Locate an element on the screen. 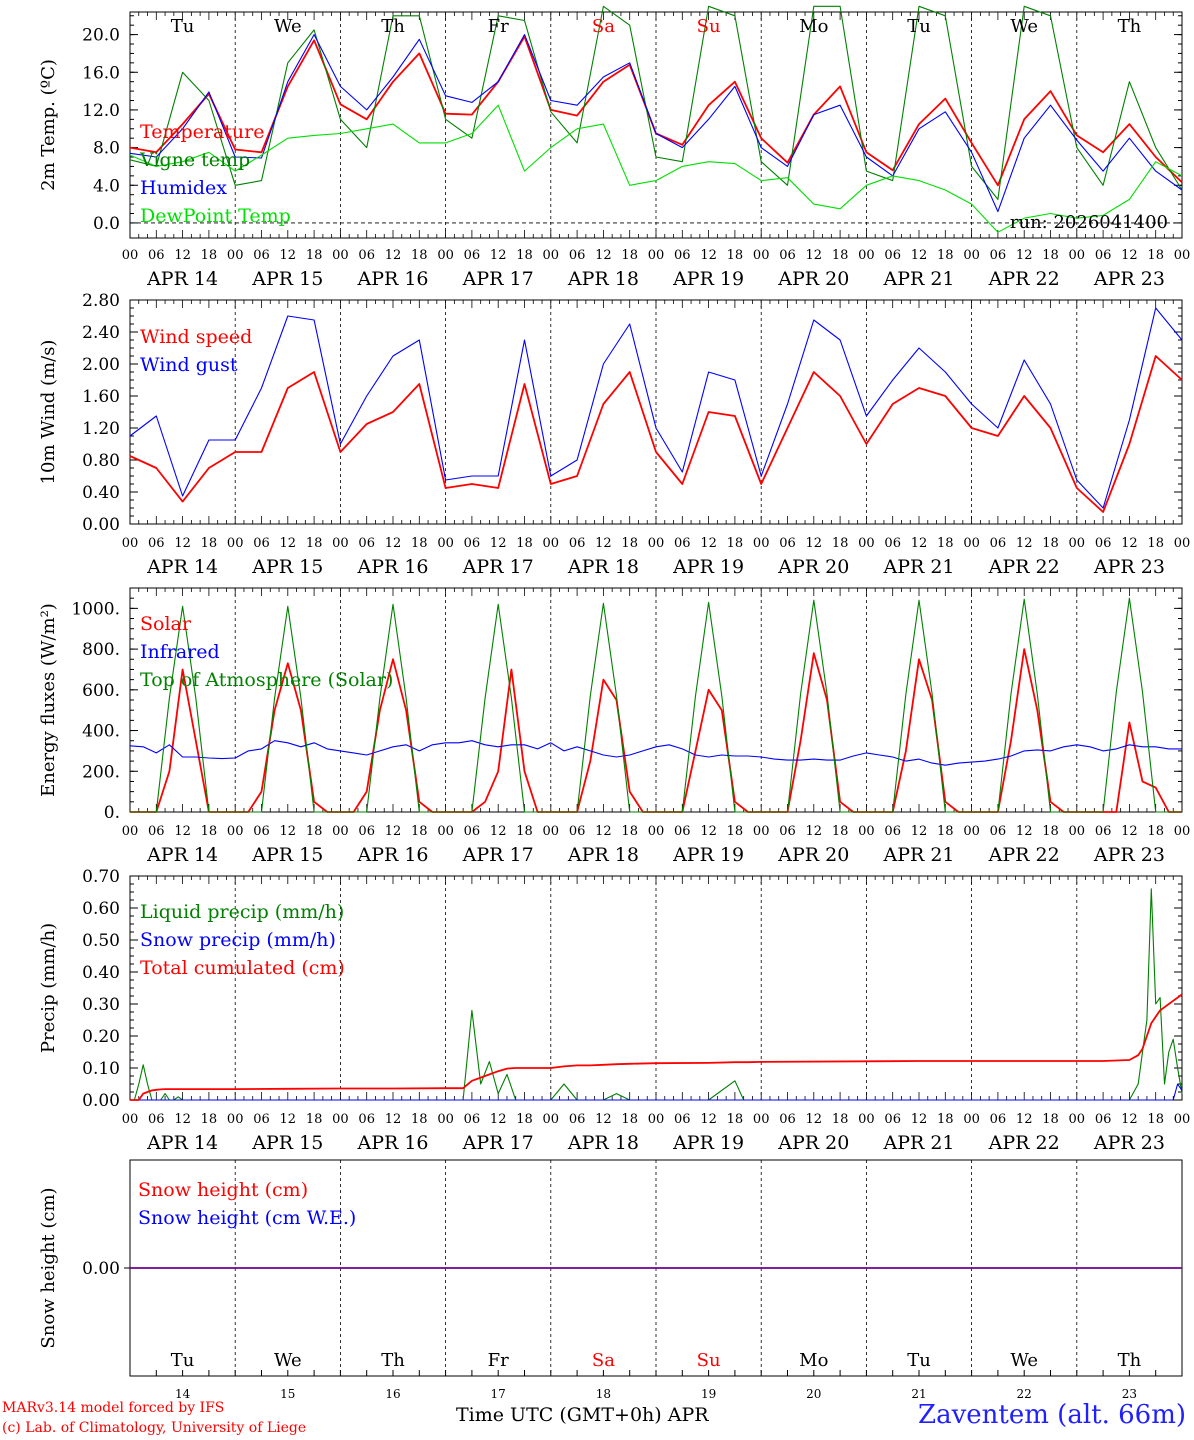  y-tick-label: 0. is located at coordinates (112, 813).